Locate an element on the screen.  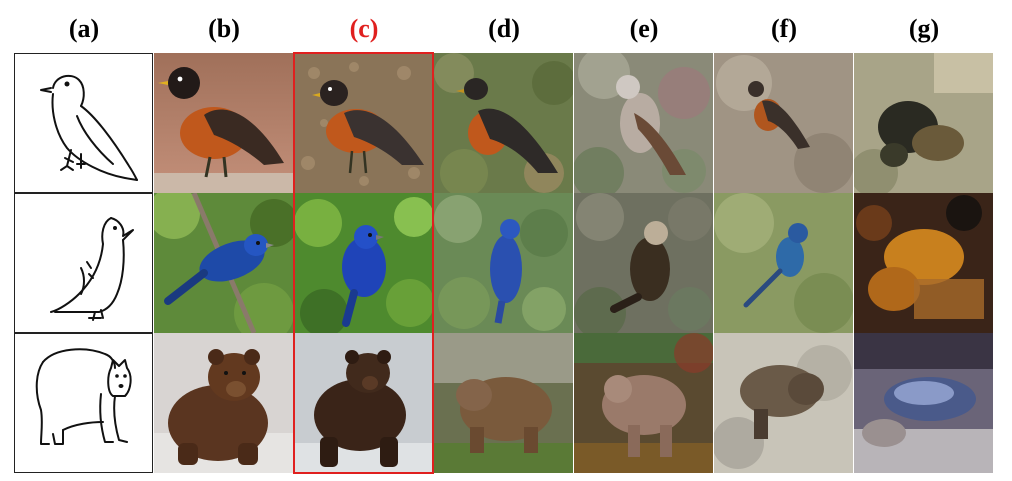
generated-d-bear is located at coordinates (503, 403).